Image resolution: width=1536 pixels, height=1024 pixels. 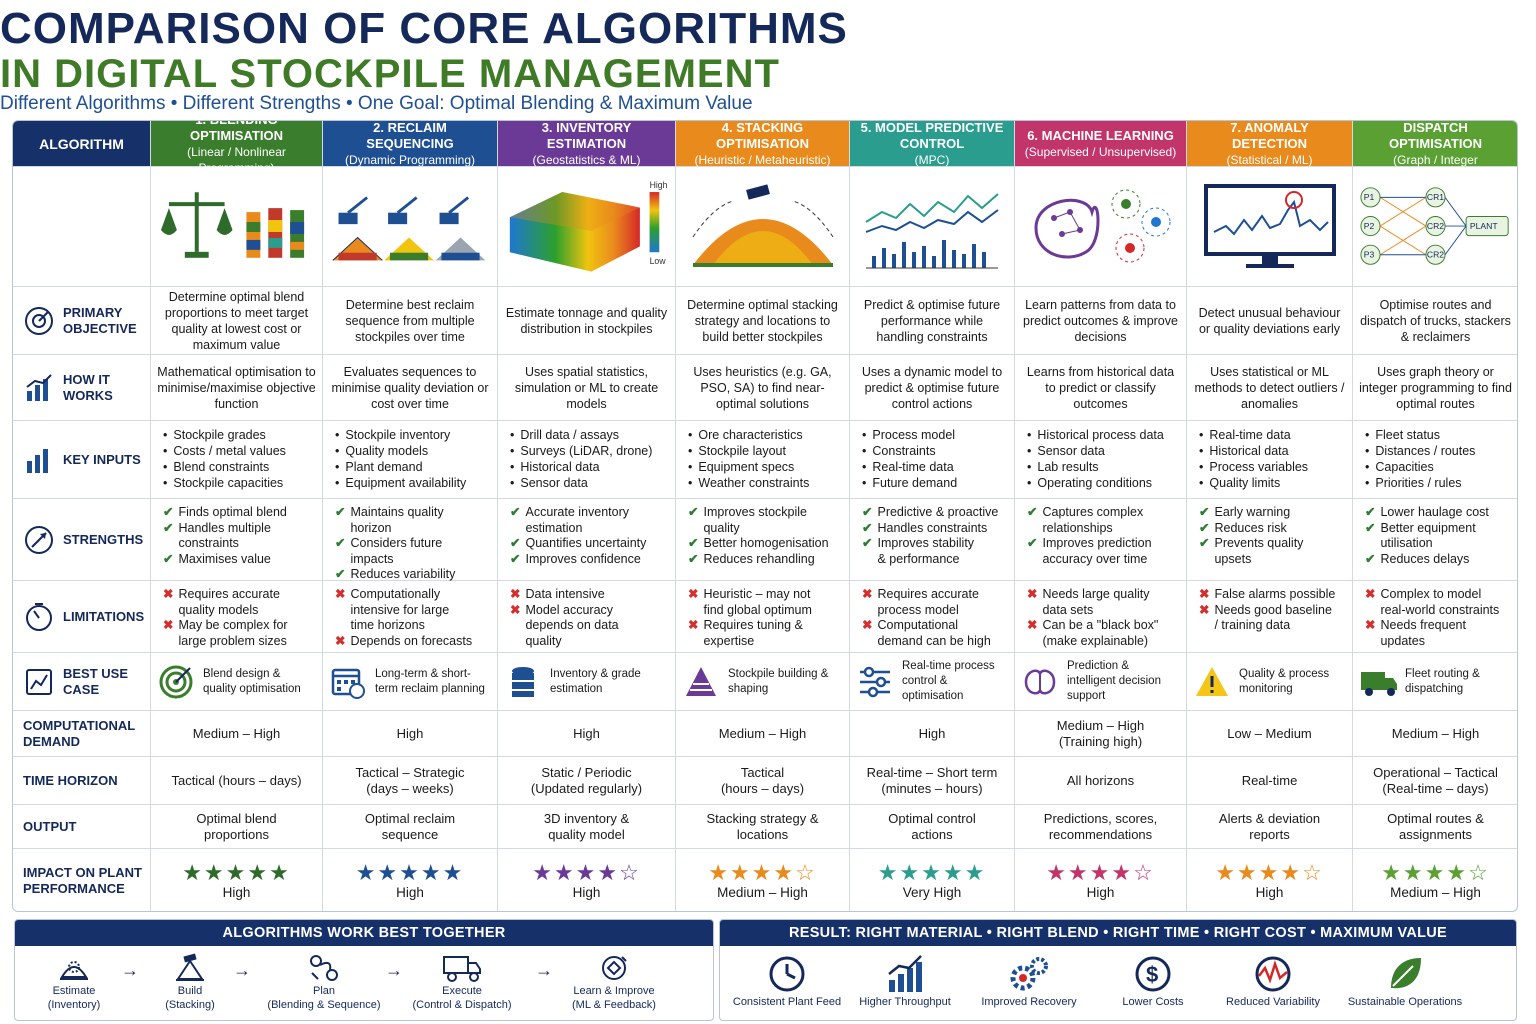 What do you see at coordinates (586, 543) in the screenshot?
I see `strength-text: Quantifies uncertainty` at bounding box center [586, 543].